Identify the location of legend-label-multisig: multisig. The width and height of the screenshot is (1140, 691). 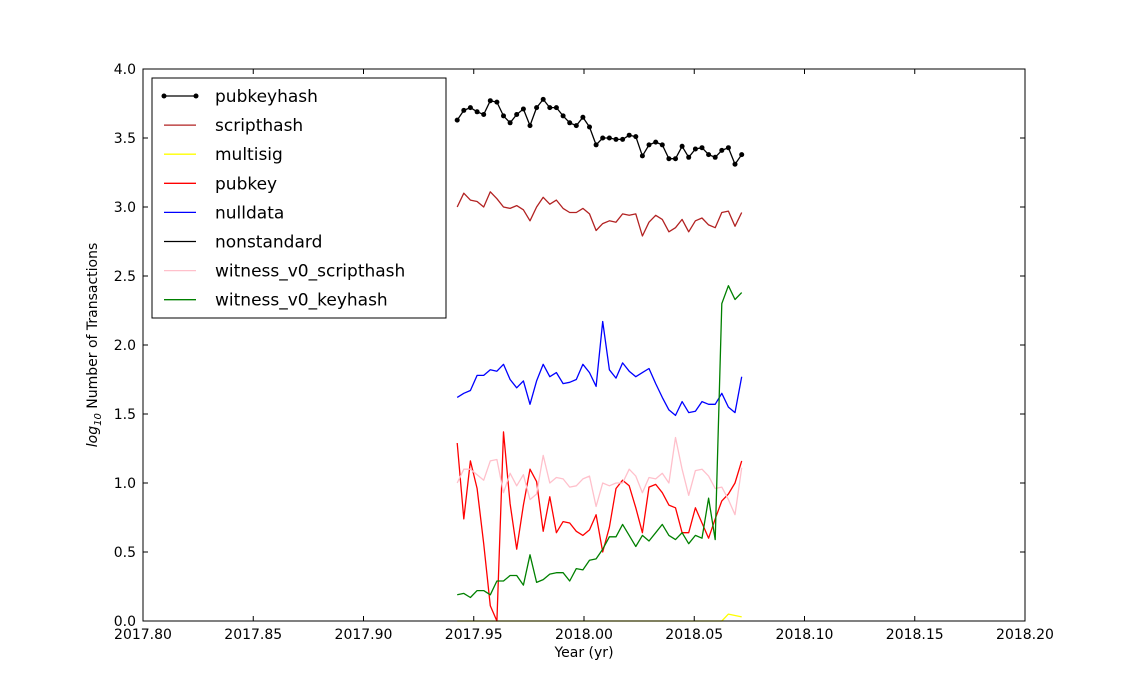
(249, 155).